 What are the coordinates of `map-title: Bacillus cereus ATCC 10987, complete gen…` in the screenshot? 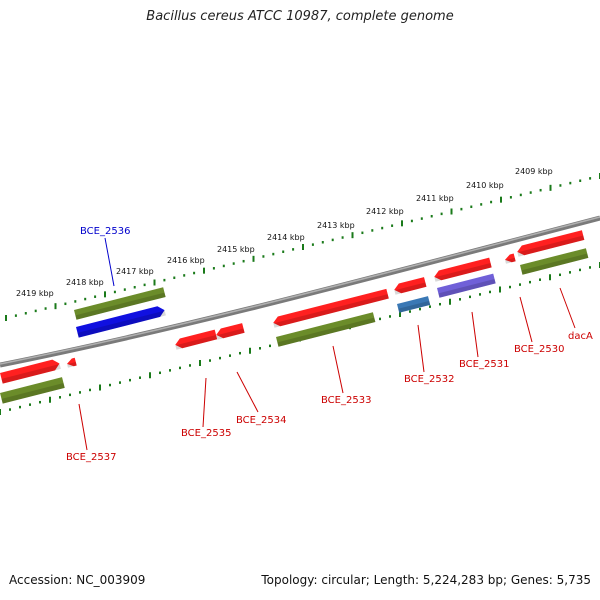 It's located at (300, 16).